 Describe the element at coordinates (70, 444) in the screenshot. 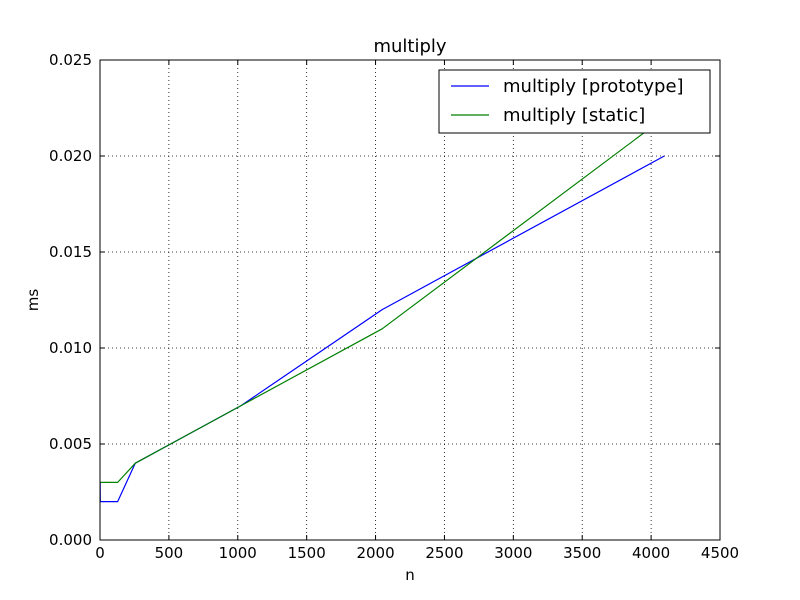

I see `y-tick-label: 0.005` at that location.